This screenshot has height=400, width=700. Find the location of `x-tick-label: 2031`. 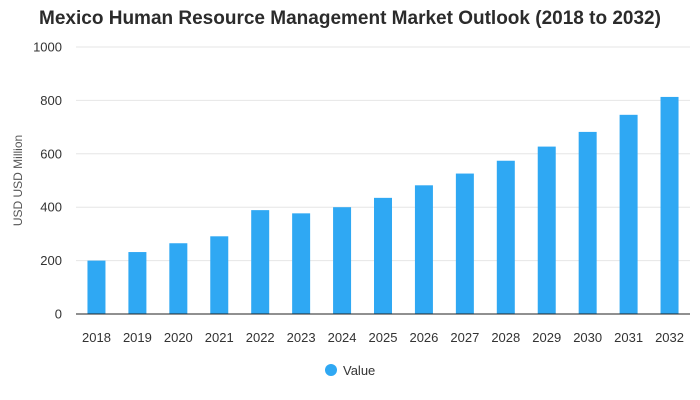

x-tick-label: 2031 is located at coordinates (628, 337).